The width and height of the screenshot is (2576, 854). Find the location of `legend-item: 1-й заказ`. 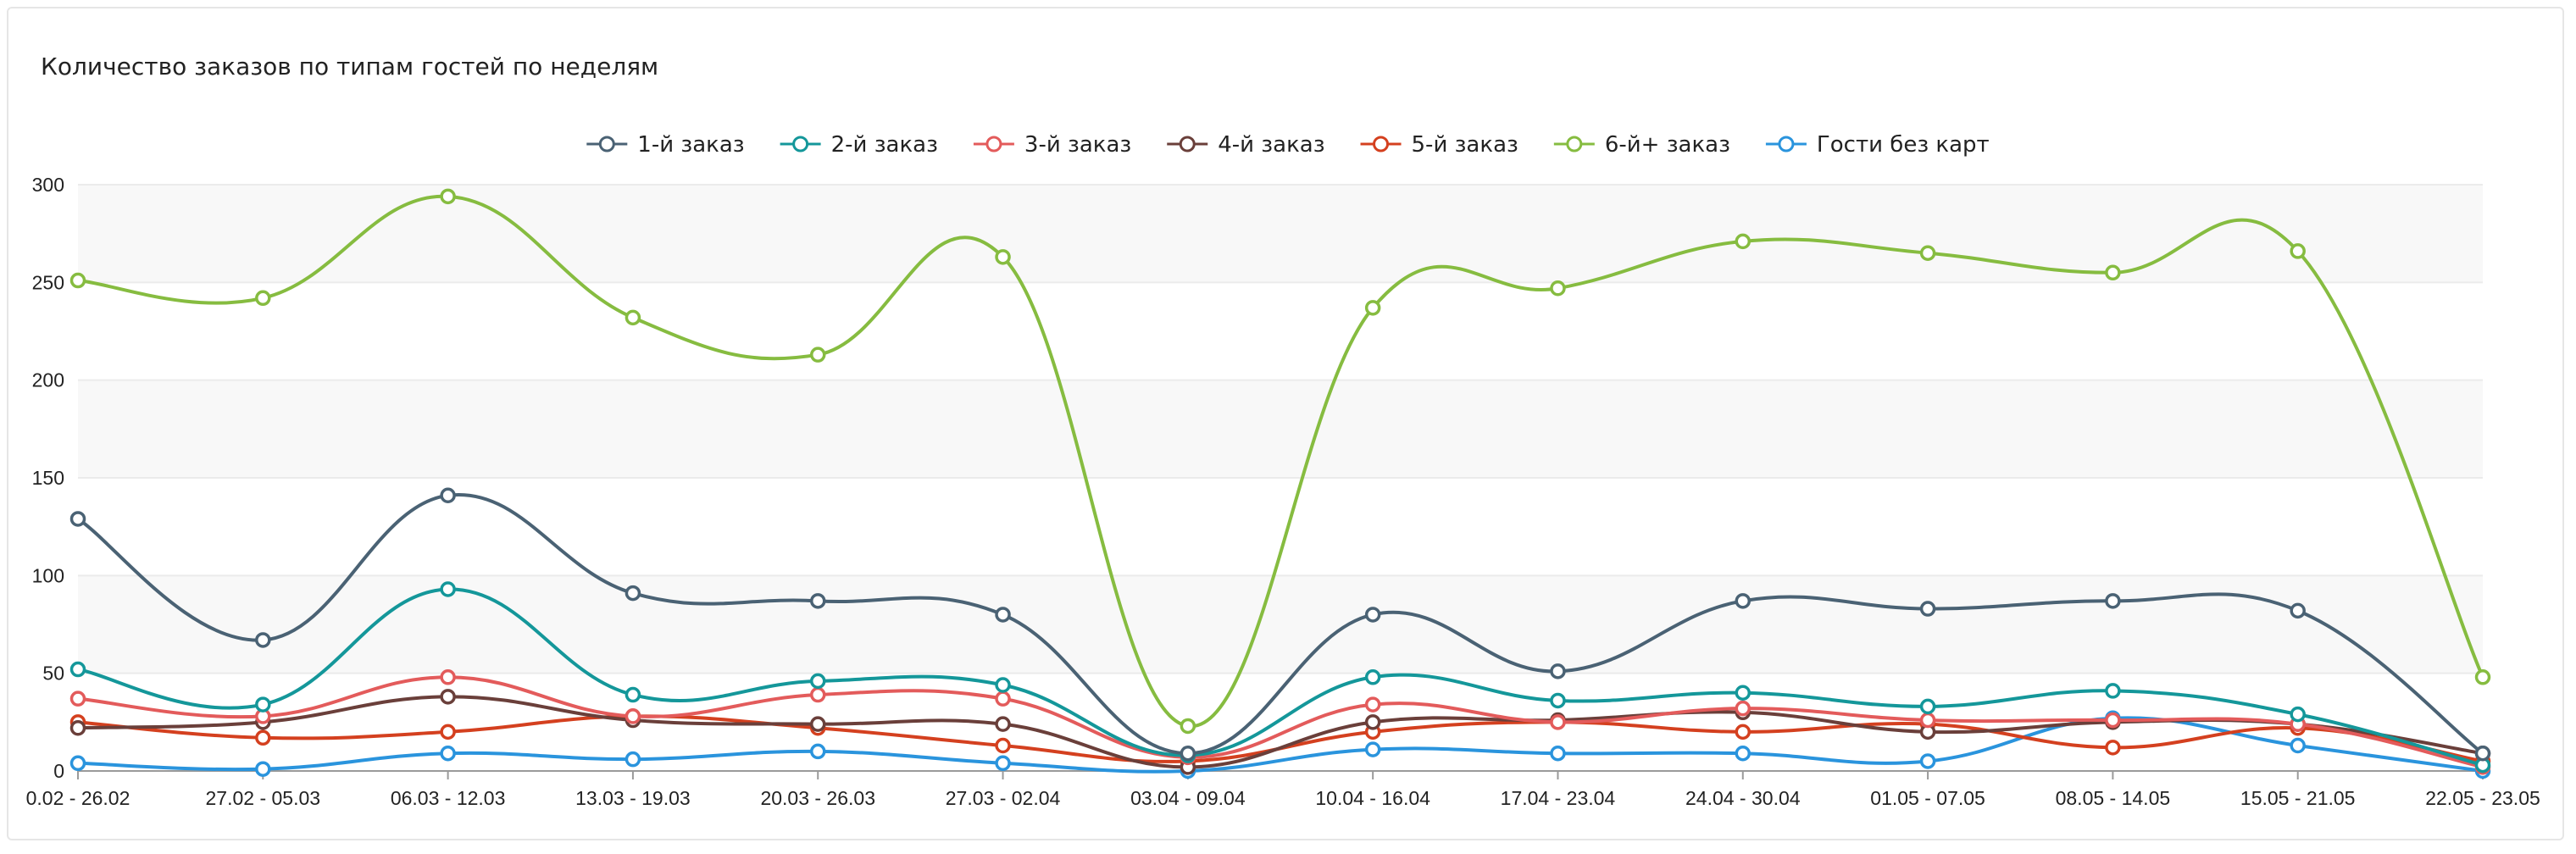

legend-item: 1-й заказ is located at coordinates (665, 145).